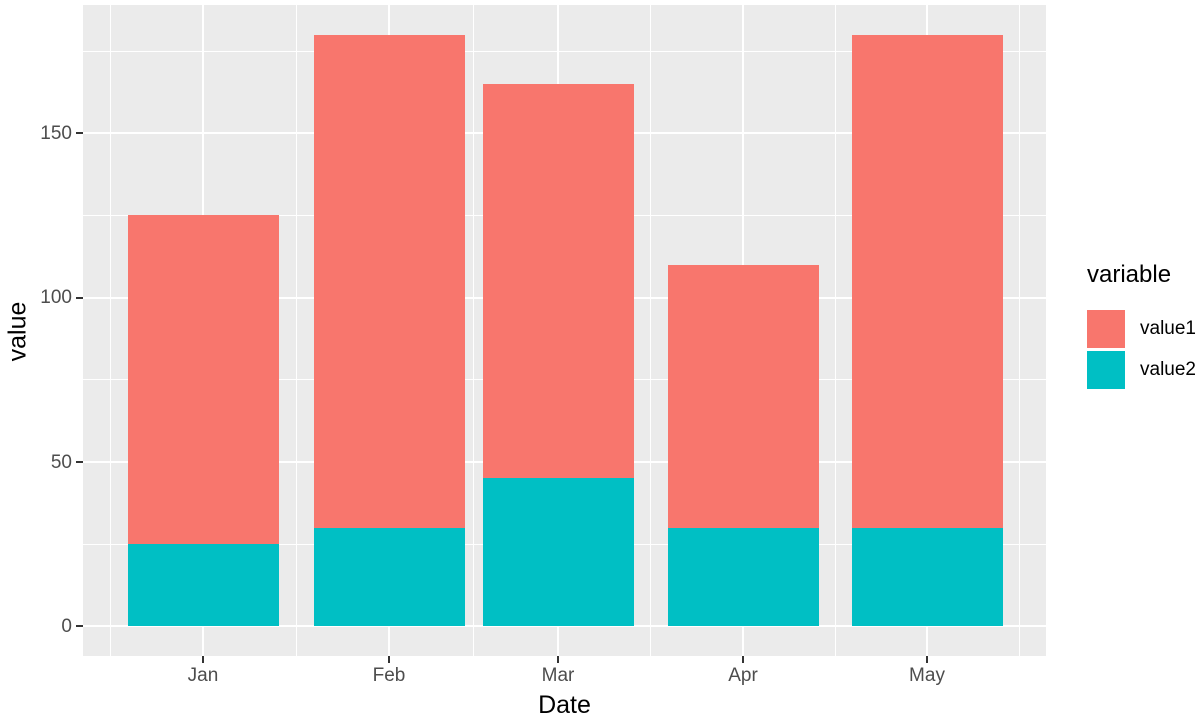  What do you see at coordinates (743, 396) in the screenshot?
I see `bar-segment-apr-value1` at bounding box center [743, 396].